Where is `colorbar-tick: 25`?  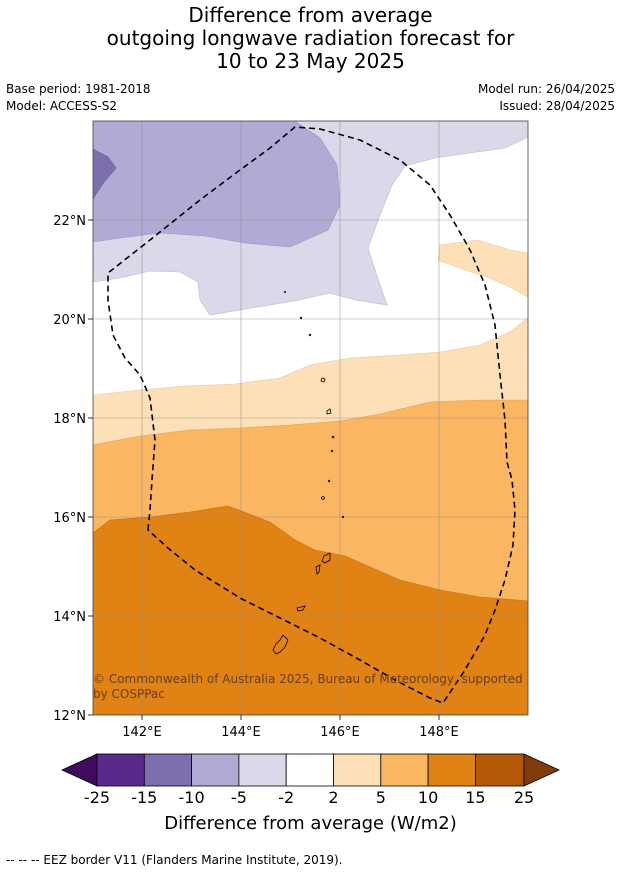
colorbar-tick: 25 is located at coordinates (524, 797).